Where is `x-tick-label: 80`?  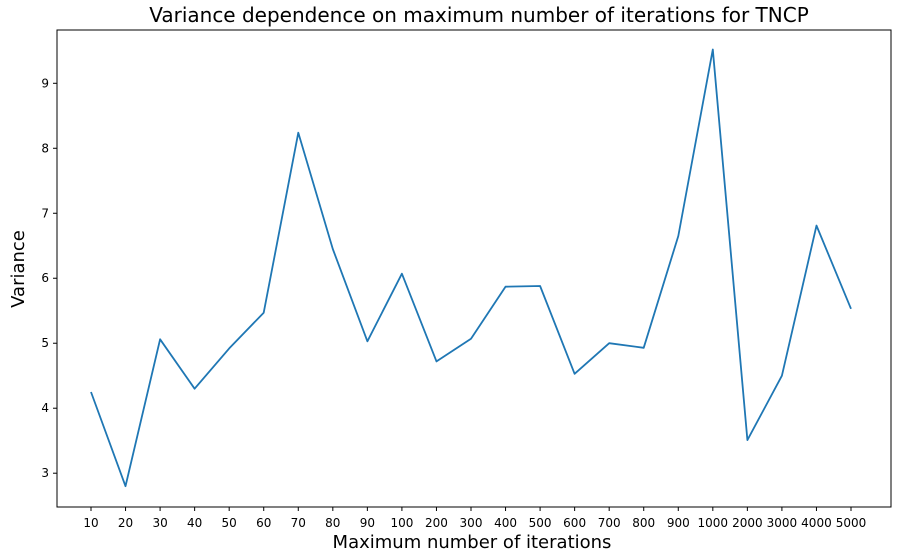 x-tick-label: 80 is located at coordinates (332, 523).